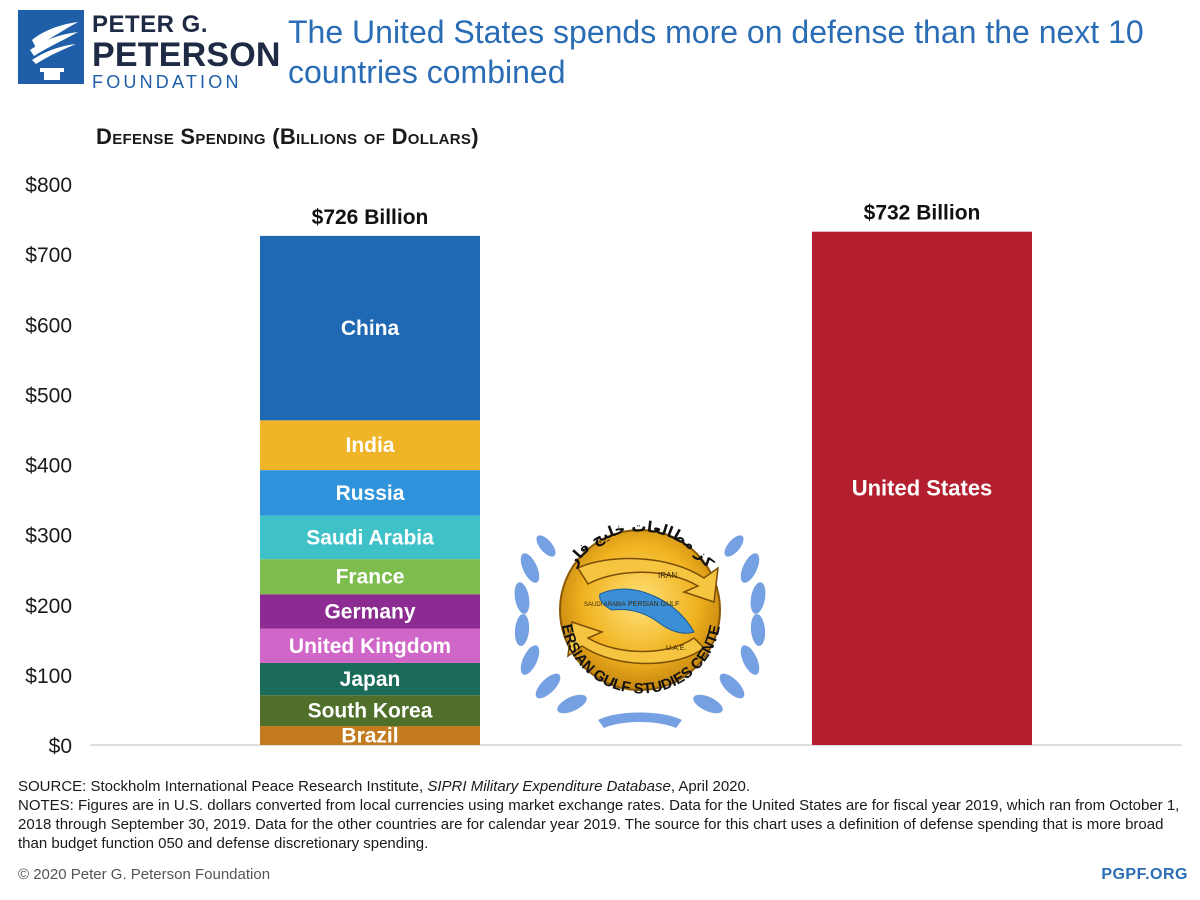 Image resolution: width=1200 pixels, height=900 pixels. I want to click on brand-logo: PETER G. PETERSON FOUNDATION, so click(149, 51).